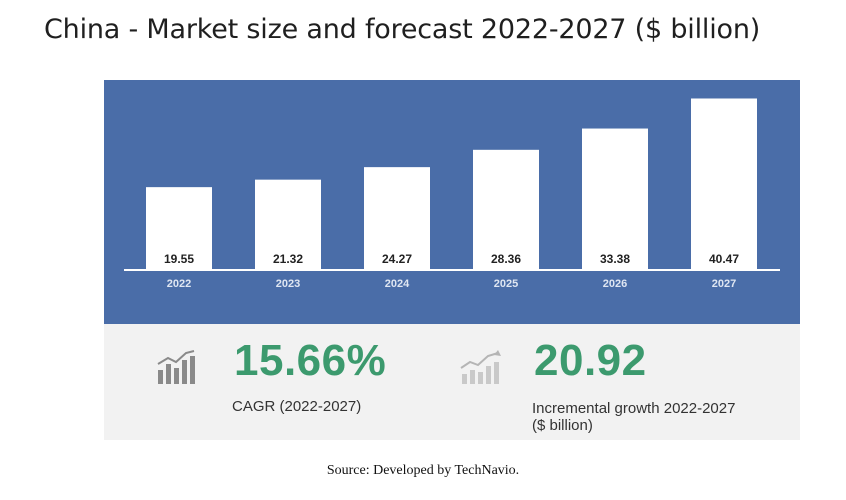 The height and width of the screenshot is (500, 846). What do you see at coordinates (506, 284) in the screenshot?
I see `tick-label-2025: 2025` at bounding box center [506, 284].